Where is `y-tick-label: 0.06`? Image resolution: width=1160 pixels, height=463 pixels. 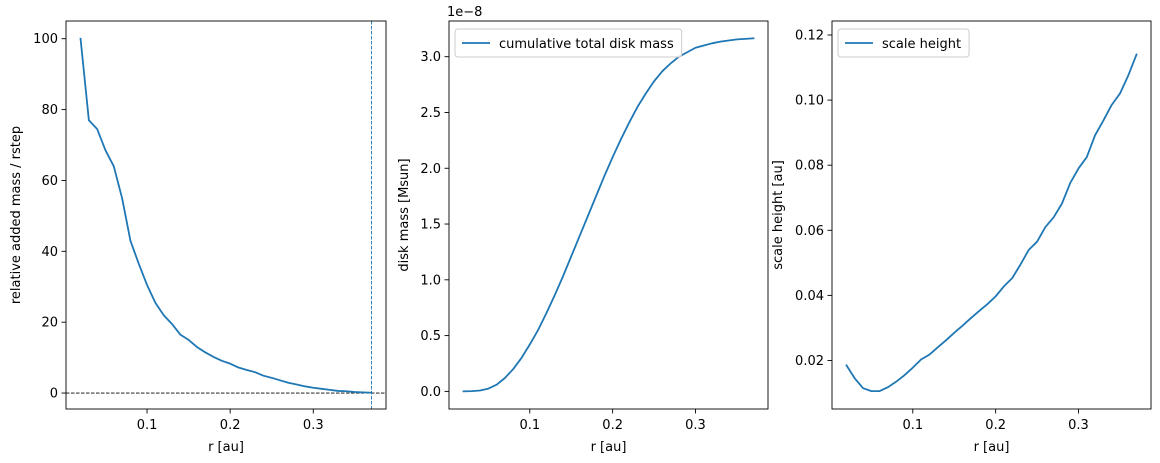
y-tick-label: 0.06 is located at coordinates (809, 231).